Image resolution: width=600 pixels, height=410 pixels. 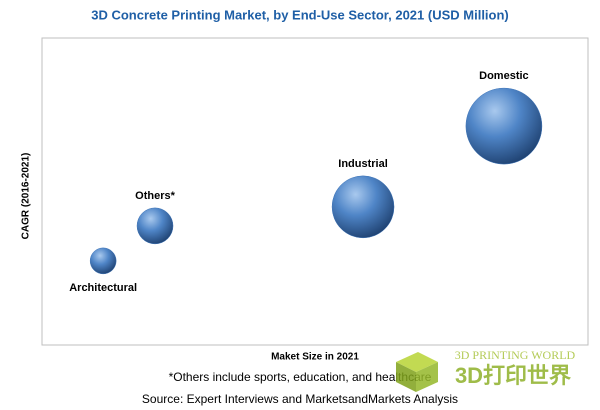 I want to click on bubble-label: Industrial, so click(x=363, y=164).